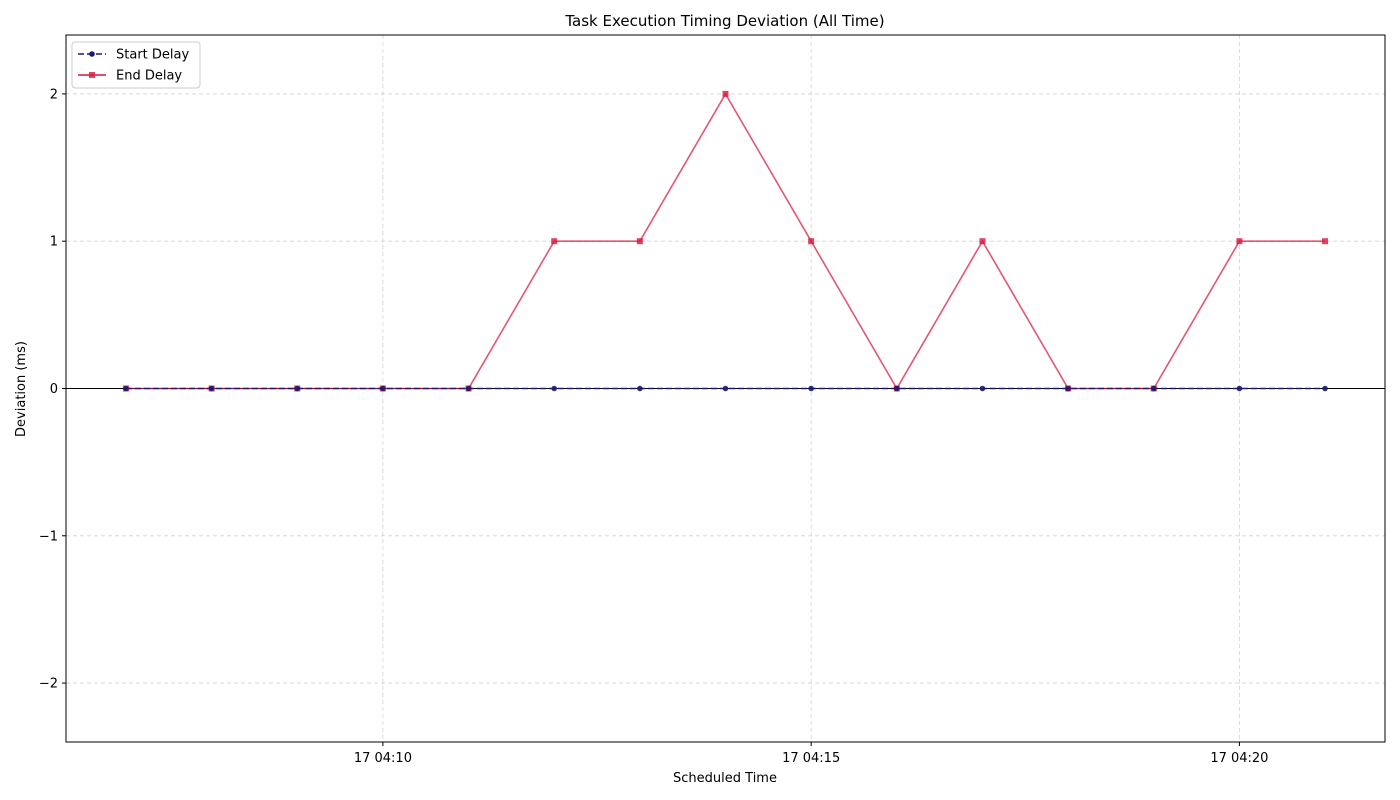  I want to click on legend-label: End Delay, so click(149, 76).